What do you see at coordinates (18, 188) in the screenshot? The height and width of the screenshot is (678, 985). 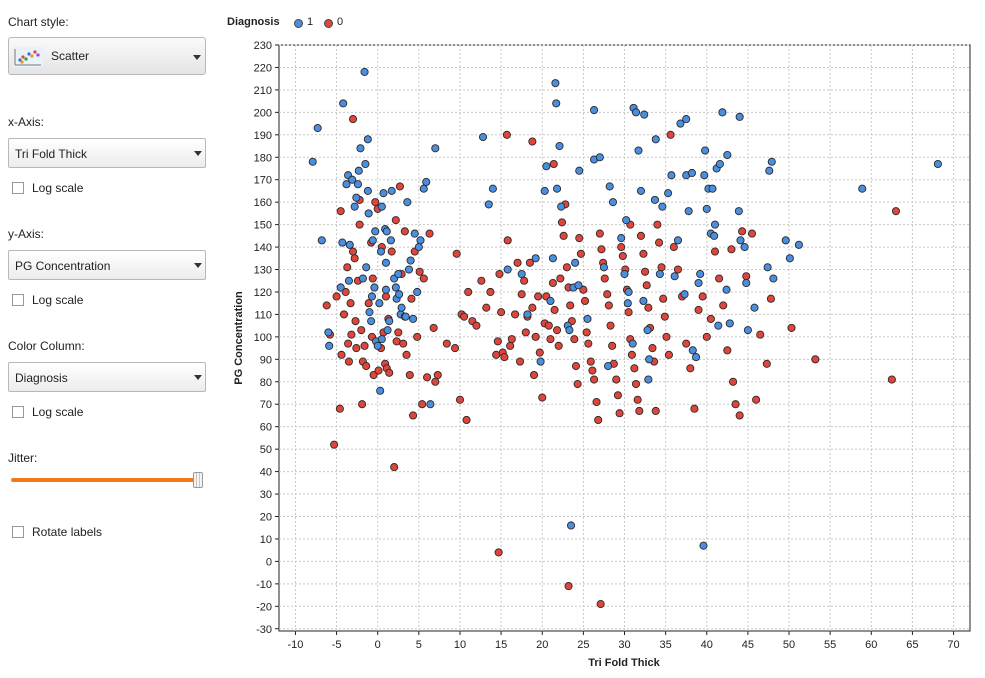 I see `x-log-scale-checkbox` at bounding box center [18, 188].